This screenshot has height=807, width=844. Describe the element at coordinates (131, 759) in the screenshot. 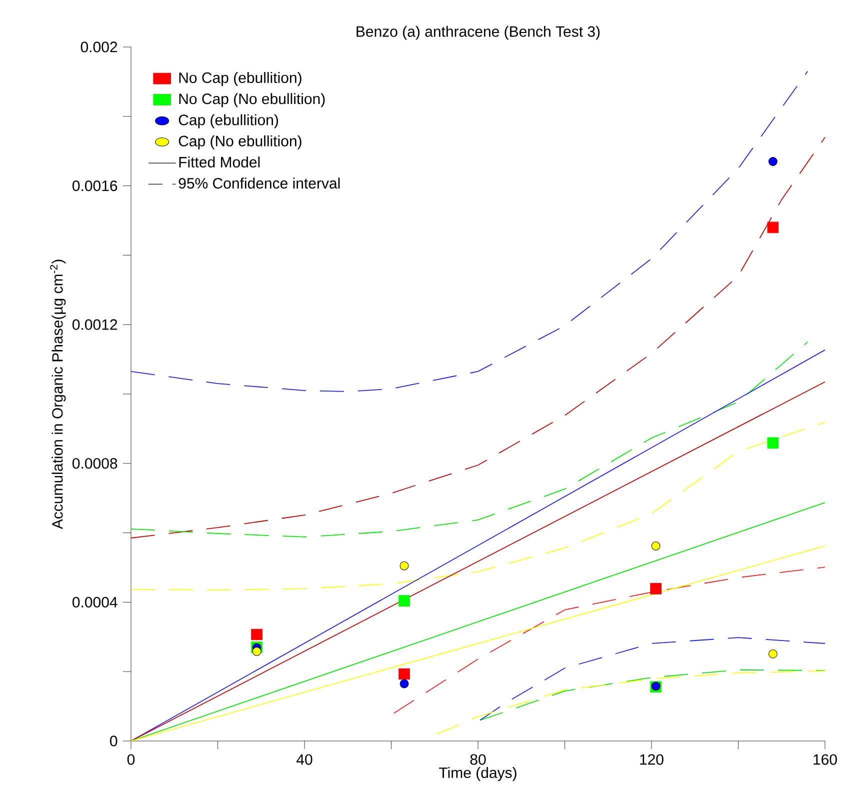

I see `x-tick-label: 0` at that location.